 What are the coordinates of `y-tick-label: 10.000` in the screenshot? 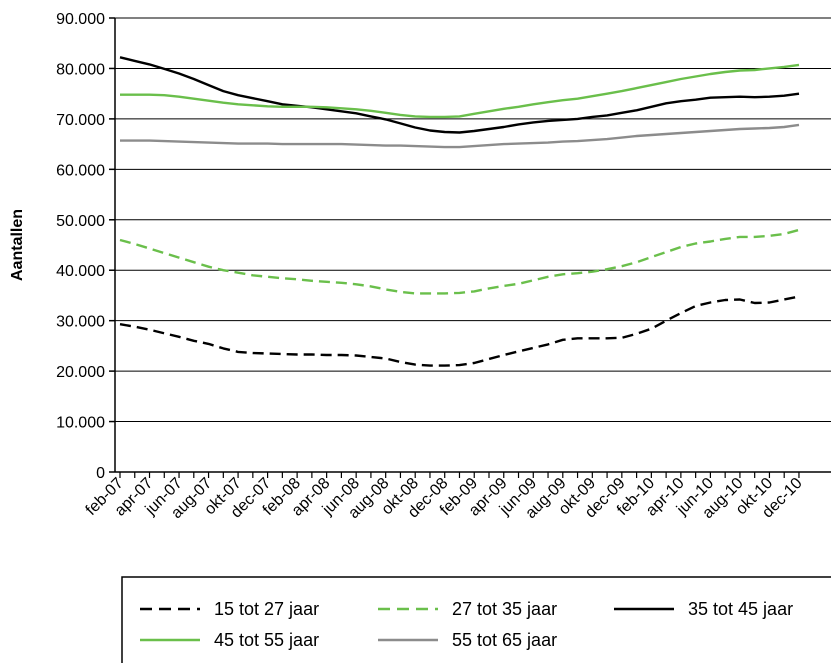 It's located at (80, 423).